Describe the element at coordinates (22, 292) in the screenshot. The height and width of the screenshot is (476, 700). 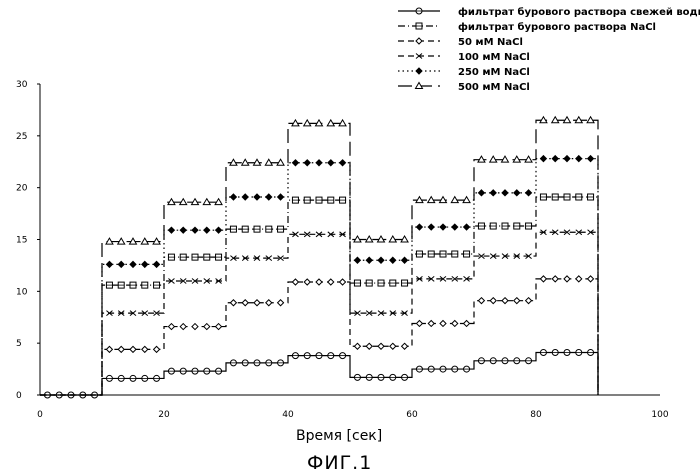
I see `y-tick-label: 10` at that location.